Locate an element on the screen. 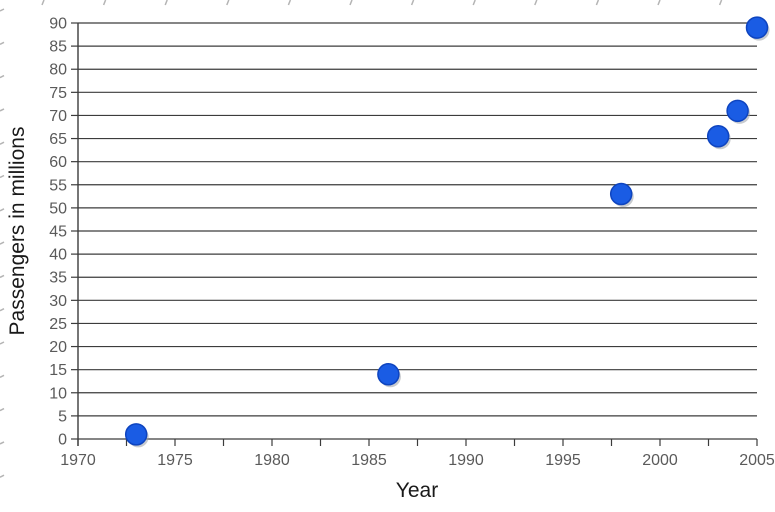  y-tick-label: 65 is located at coordinates (58, 139).